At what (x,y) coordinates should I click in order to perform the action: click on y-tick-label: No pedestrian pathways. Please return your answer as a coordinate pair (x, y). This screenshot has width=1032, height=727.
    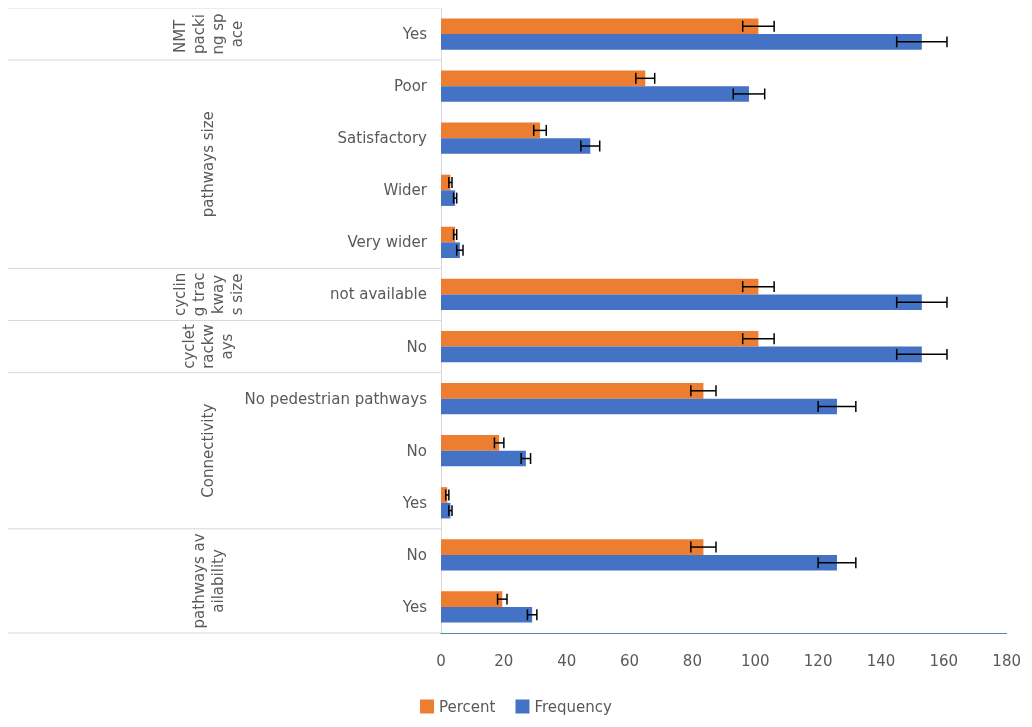
    Looking at the image, I should click on (336, 398).